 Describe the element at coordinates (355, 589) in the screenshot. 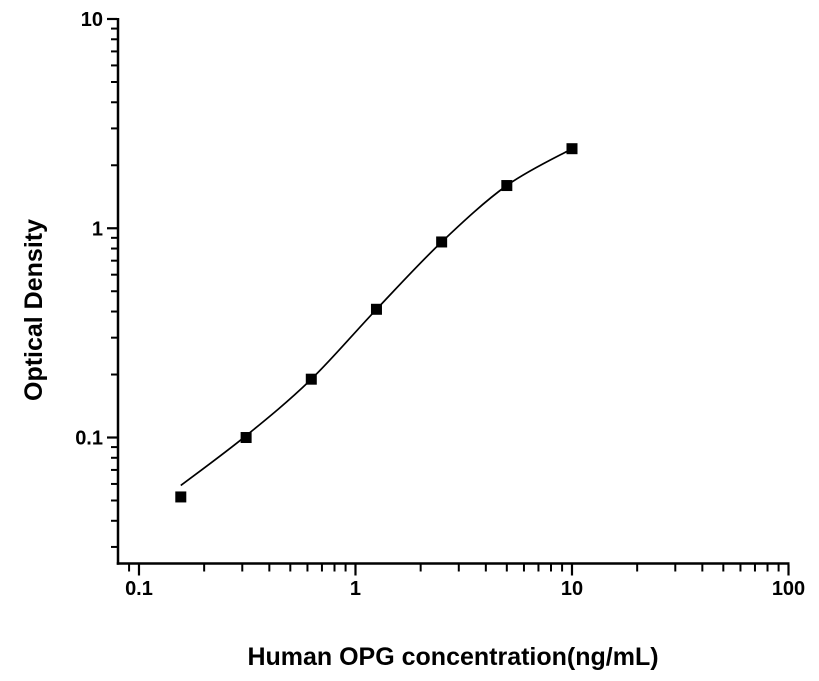

I see `x-tick-label: 1` at that location.